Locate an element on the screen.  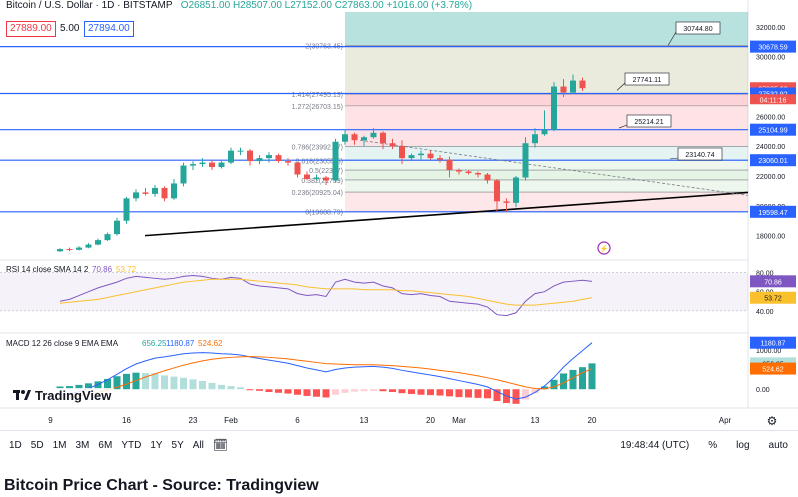
rsi-value-tag-label: 70.86 is located at coordinates (773, 282).